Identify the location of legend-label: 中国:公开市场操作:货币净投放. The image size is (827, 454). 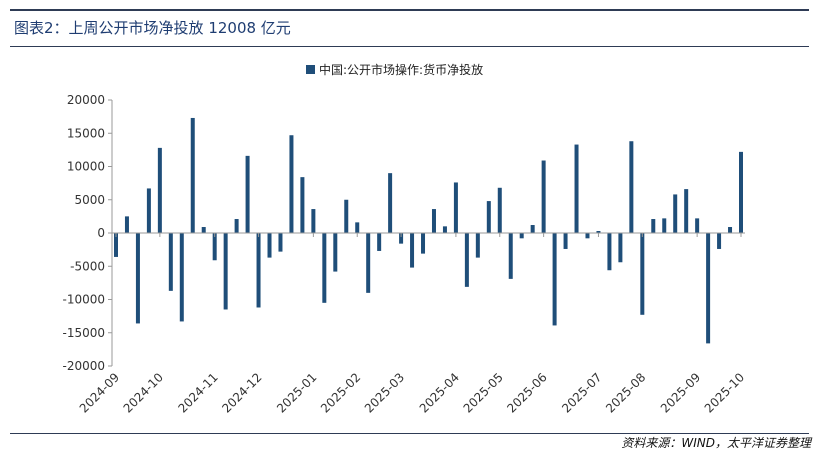
(401, 69).